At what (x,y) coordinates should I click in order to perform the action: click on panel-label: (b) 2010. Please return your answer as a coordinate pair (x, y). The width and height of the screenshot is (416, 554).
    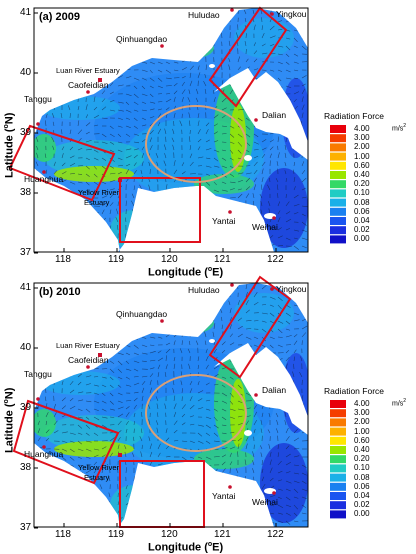
    Looking at the image, I should click on (60, 292).